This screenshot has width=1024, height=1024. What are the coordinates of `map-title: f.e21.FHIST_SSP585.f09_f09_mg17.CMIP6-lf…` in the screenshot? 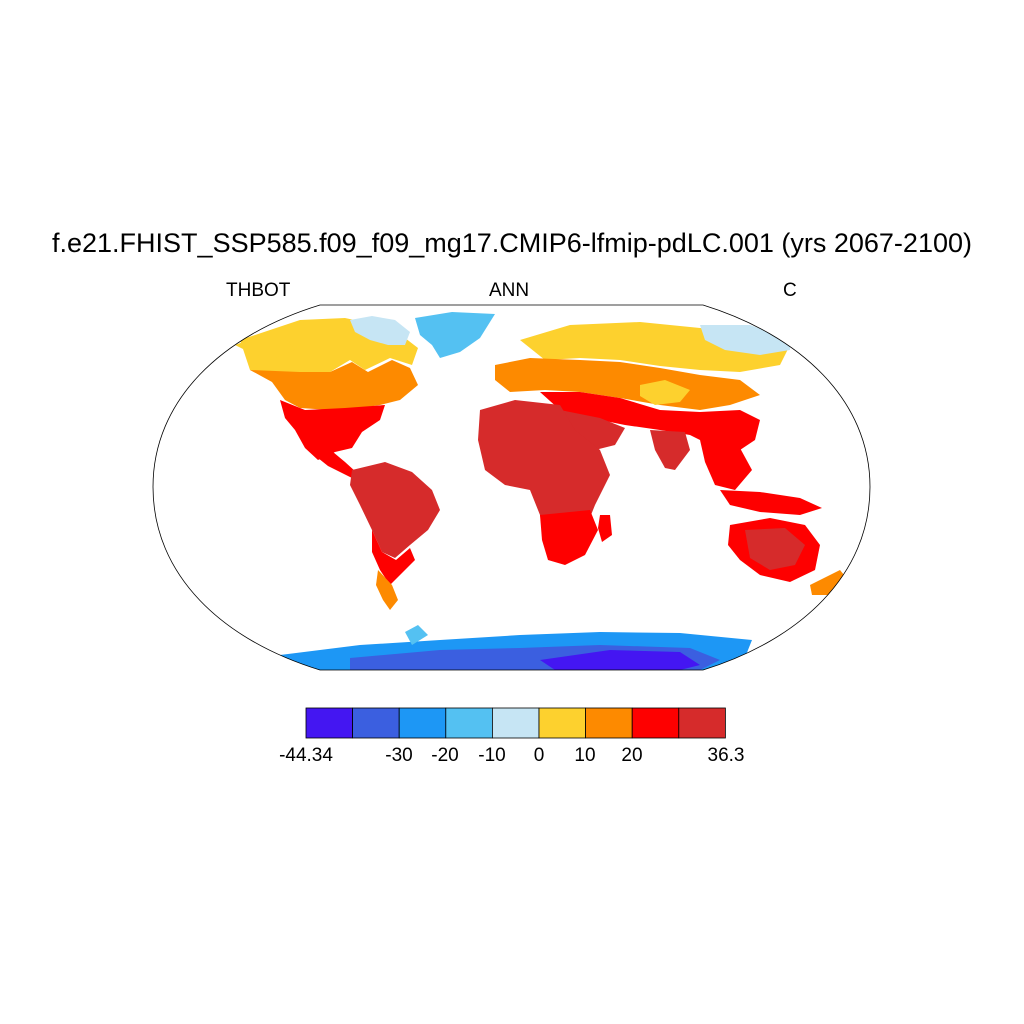 It's located at (512, 243).